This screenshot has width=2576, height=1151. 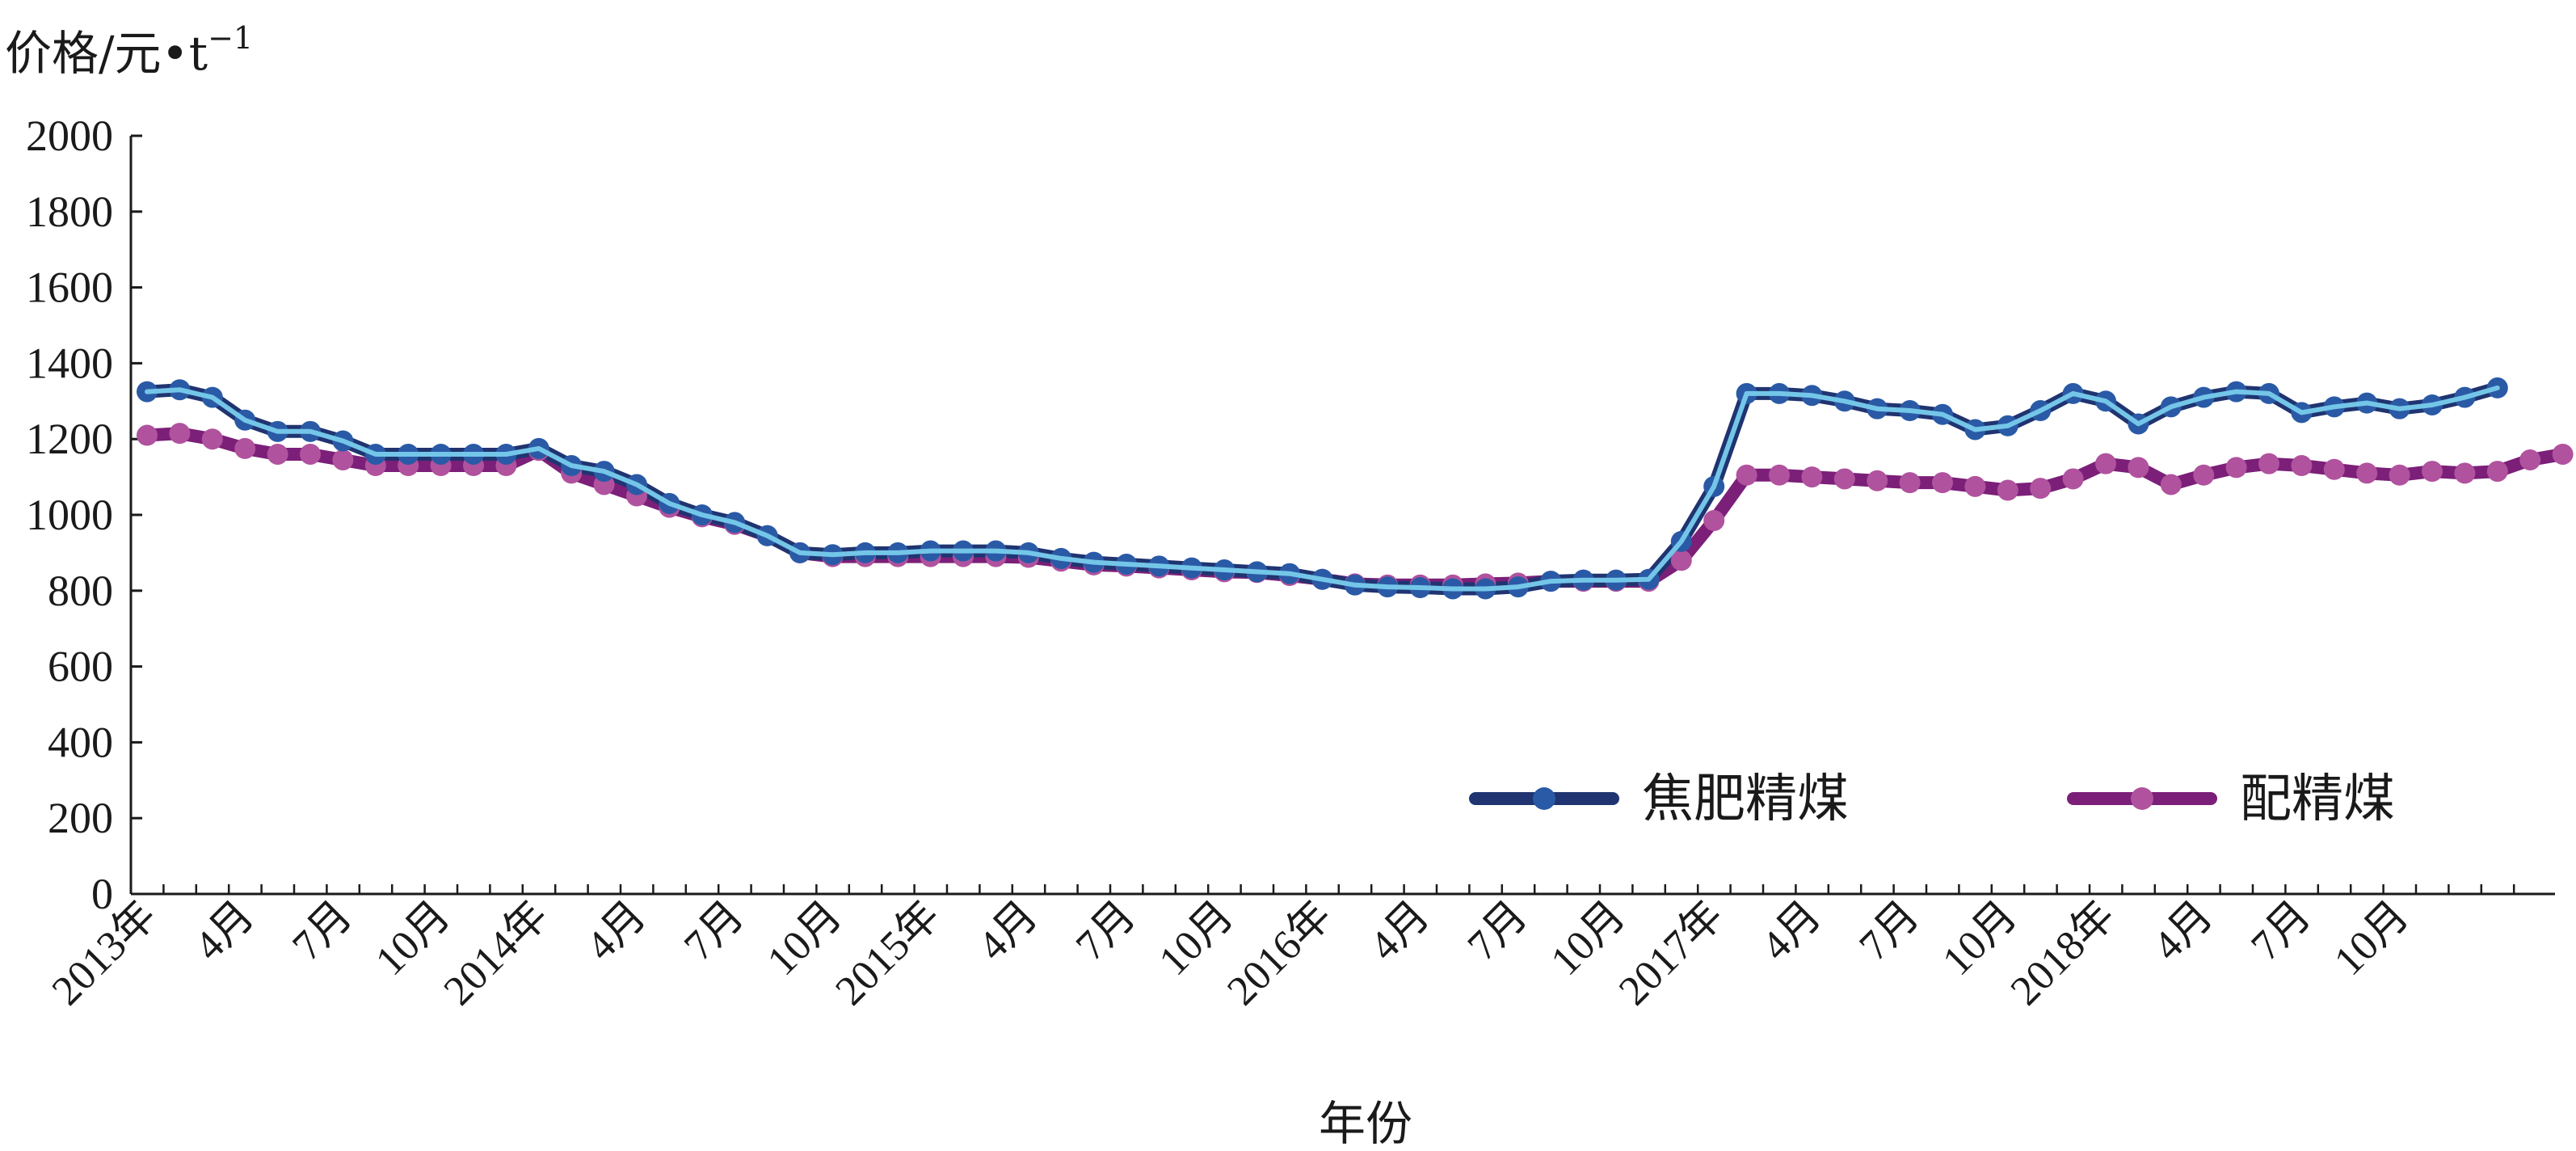 I want to click on legend-label: 焦肥精煤, so click(x=1745, y=799).